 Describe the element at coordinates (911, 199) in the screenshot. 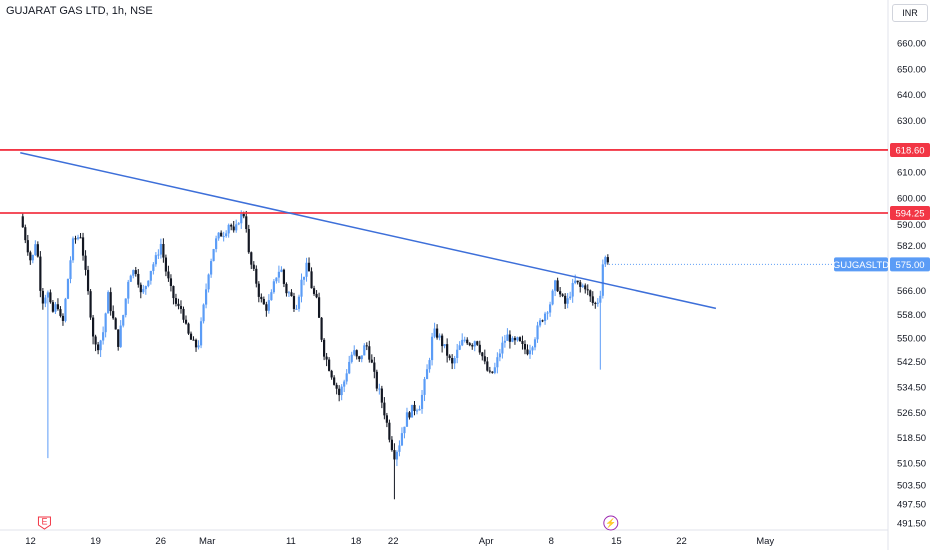

I see `y-tick-label: 600.00` at that location.